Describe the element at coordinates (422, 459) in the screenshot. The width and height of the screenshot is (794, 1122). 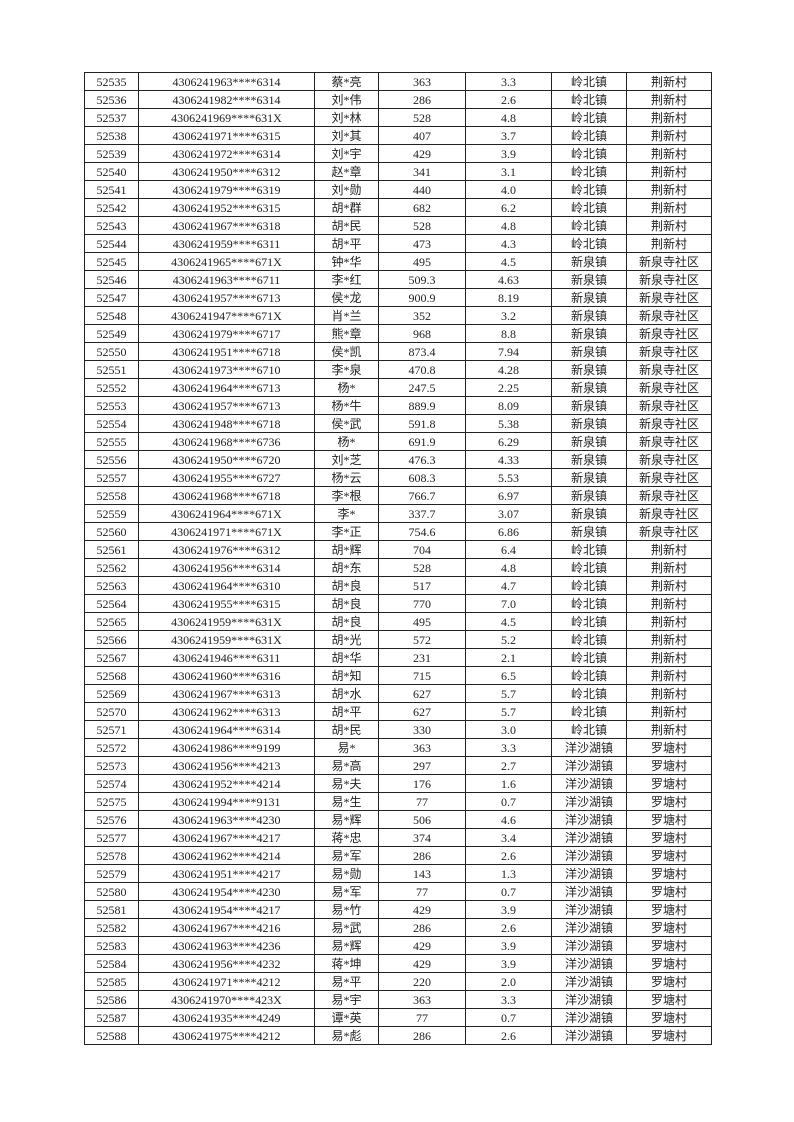
I see `amount-cell: 476.3` at that location.